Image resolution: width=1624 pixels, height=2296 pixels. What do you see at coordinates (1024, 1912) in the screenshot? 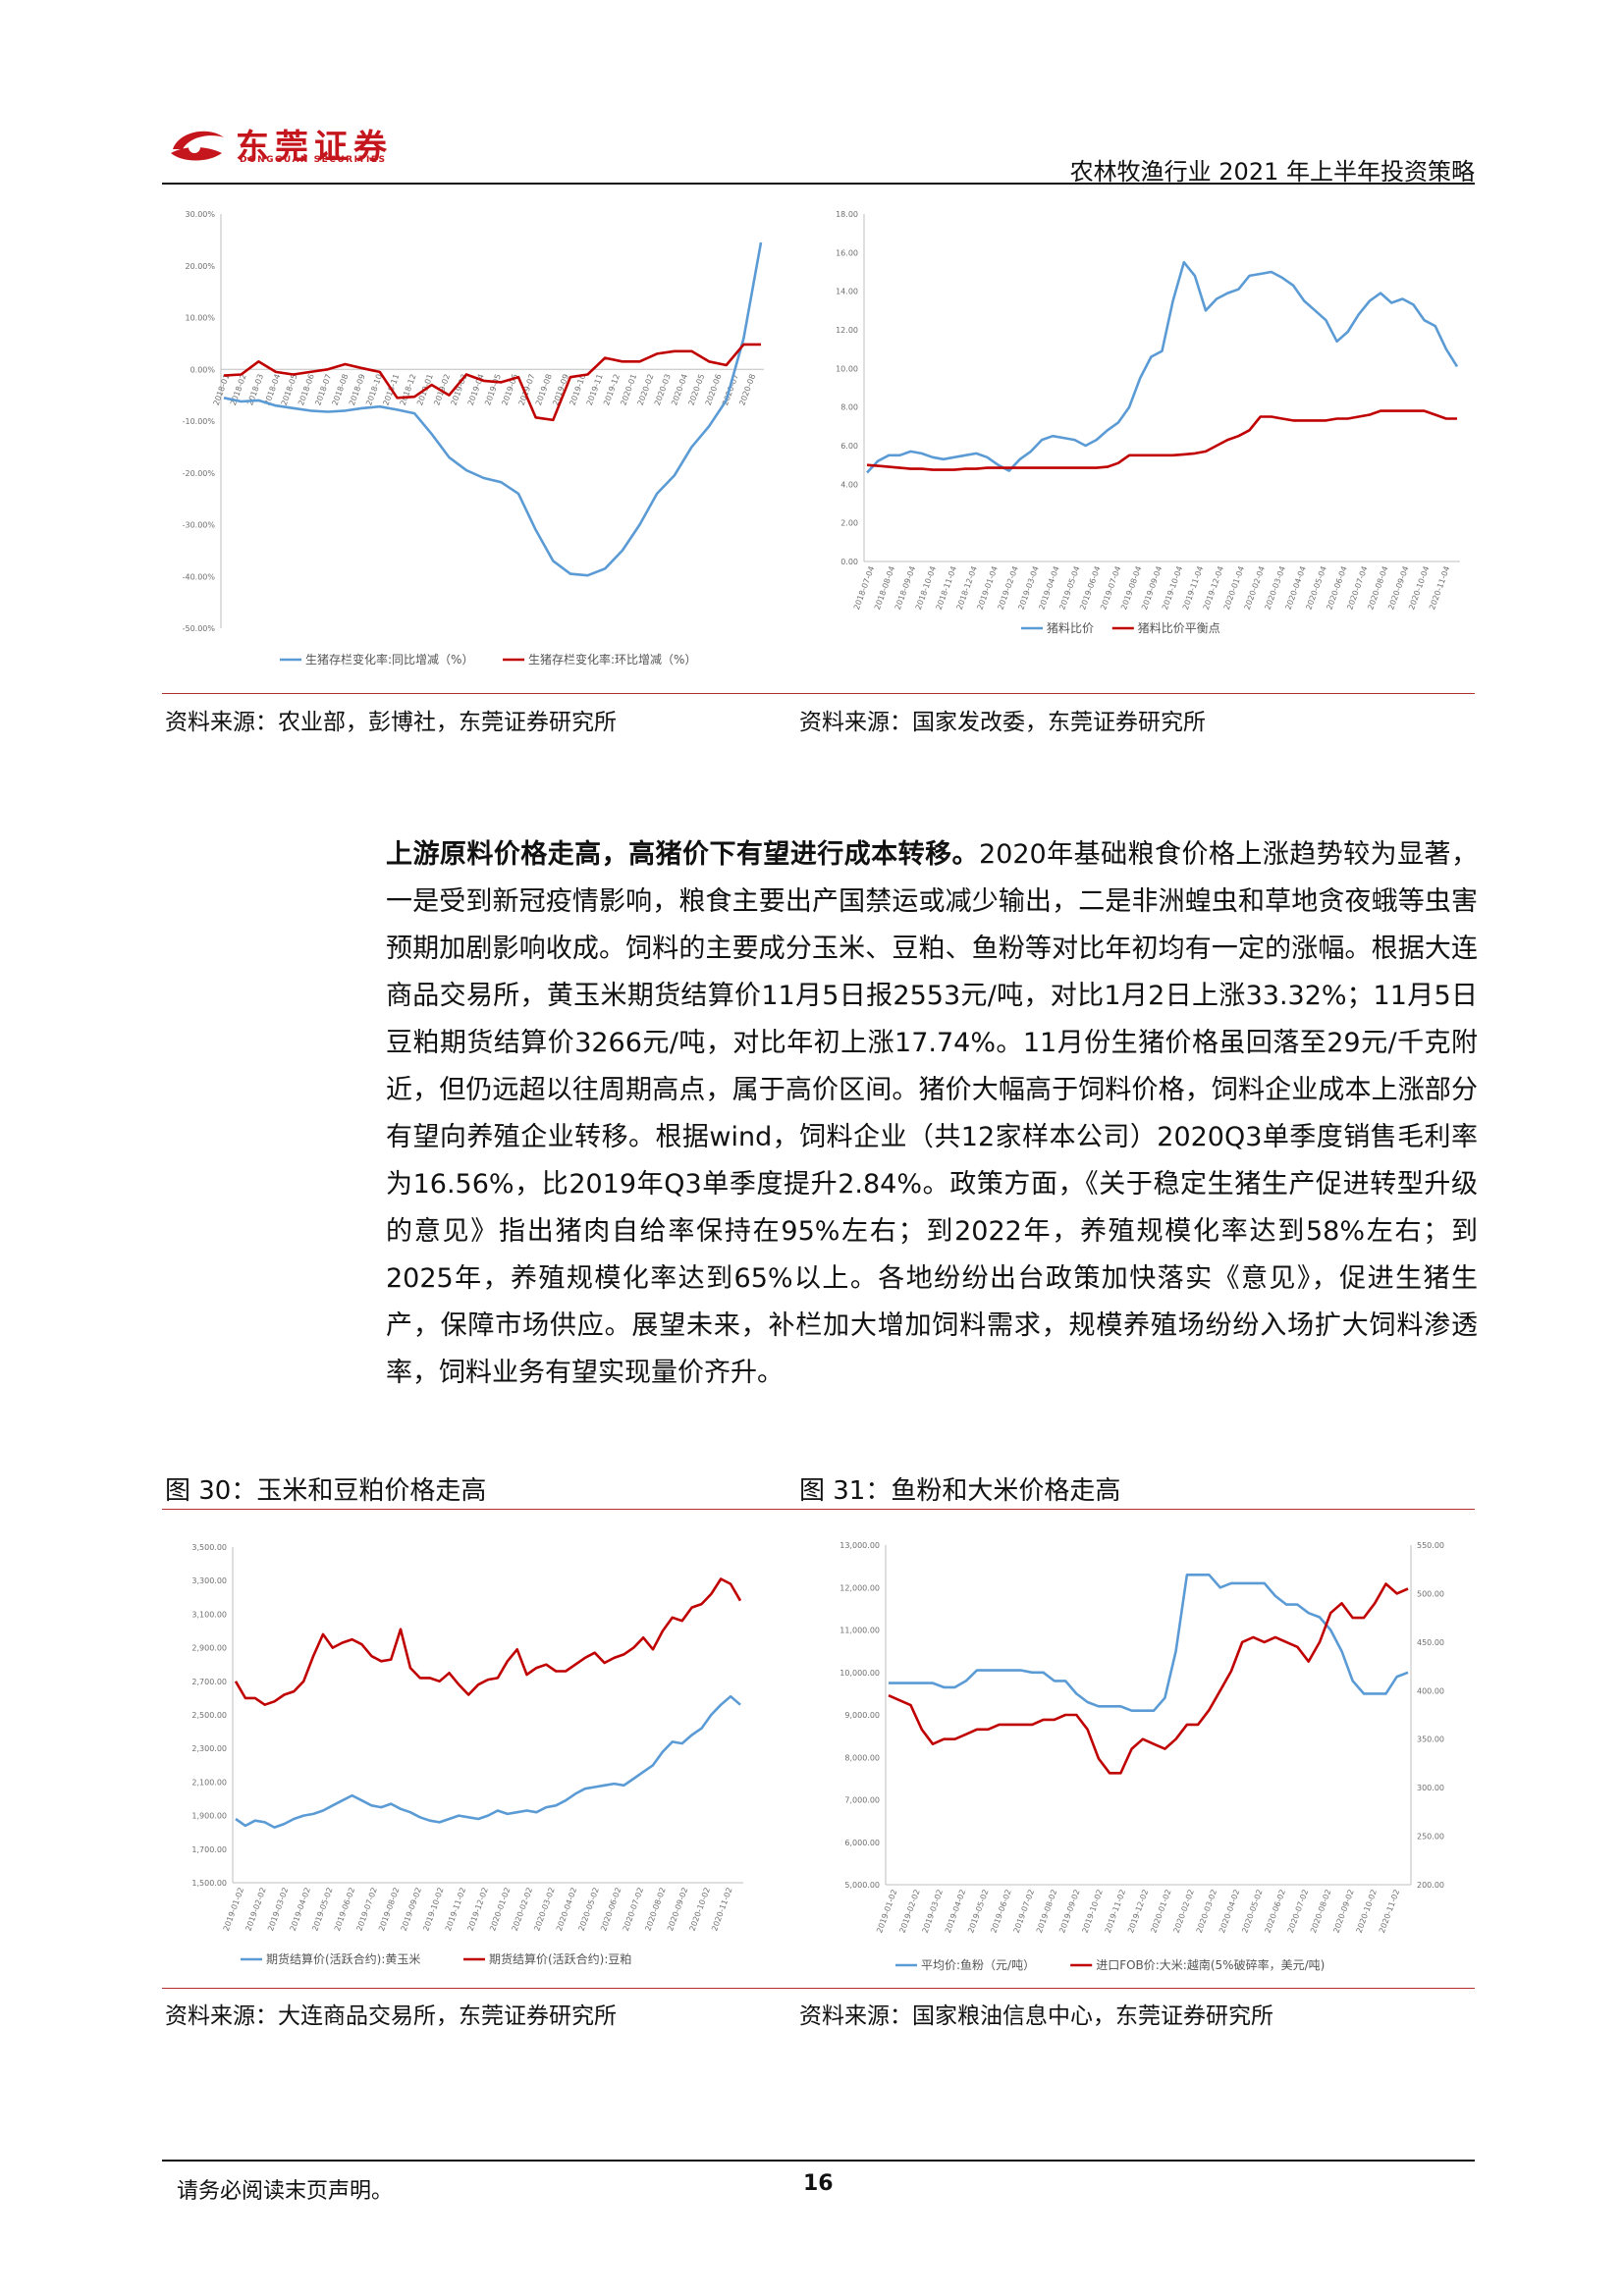
I see `x-tick-label: 2019-07-02` at bounding box center [1024, 1912].